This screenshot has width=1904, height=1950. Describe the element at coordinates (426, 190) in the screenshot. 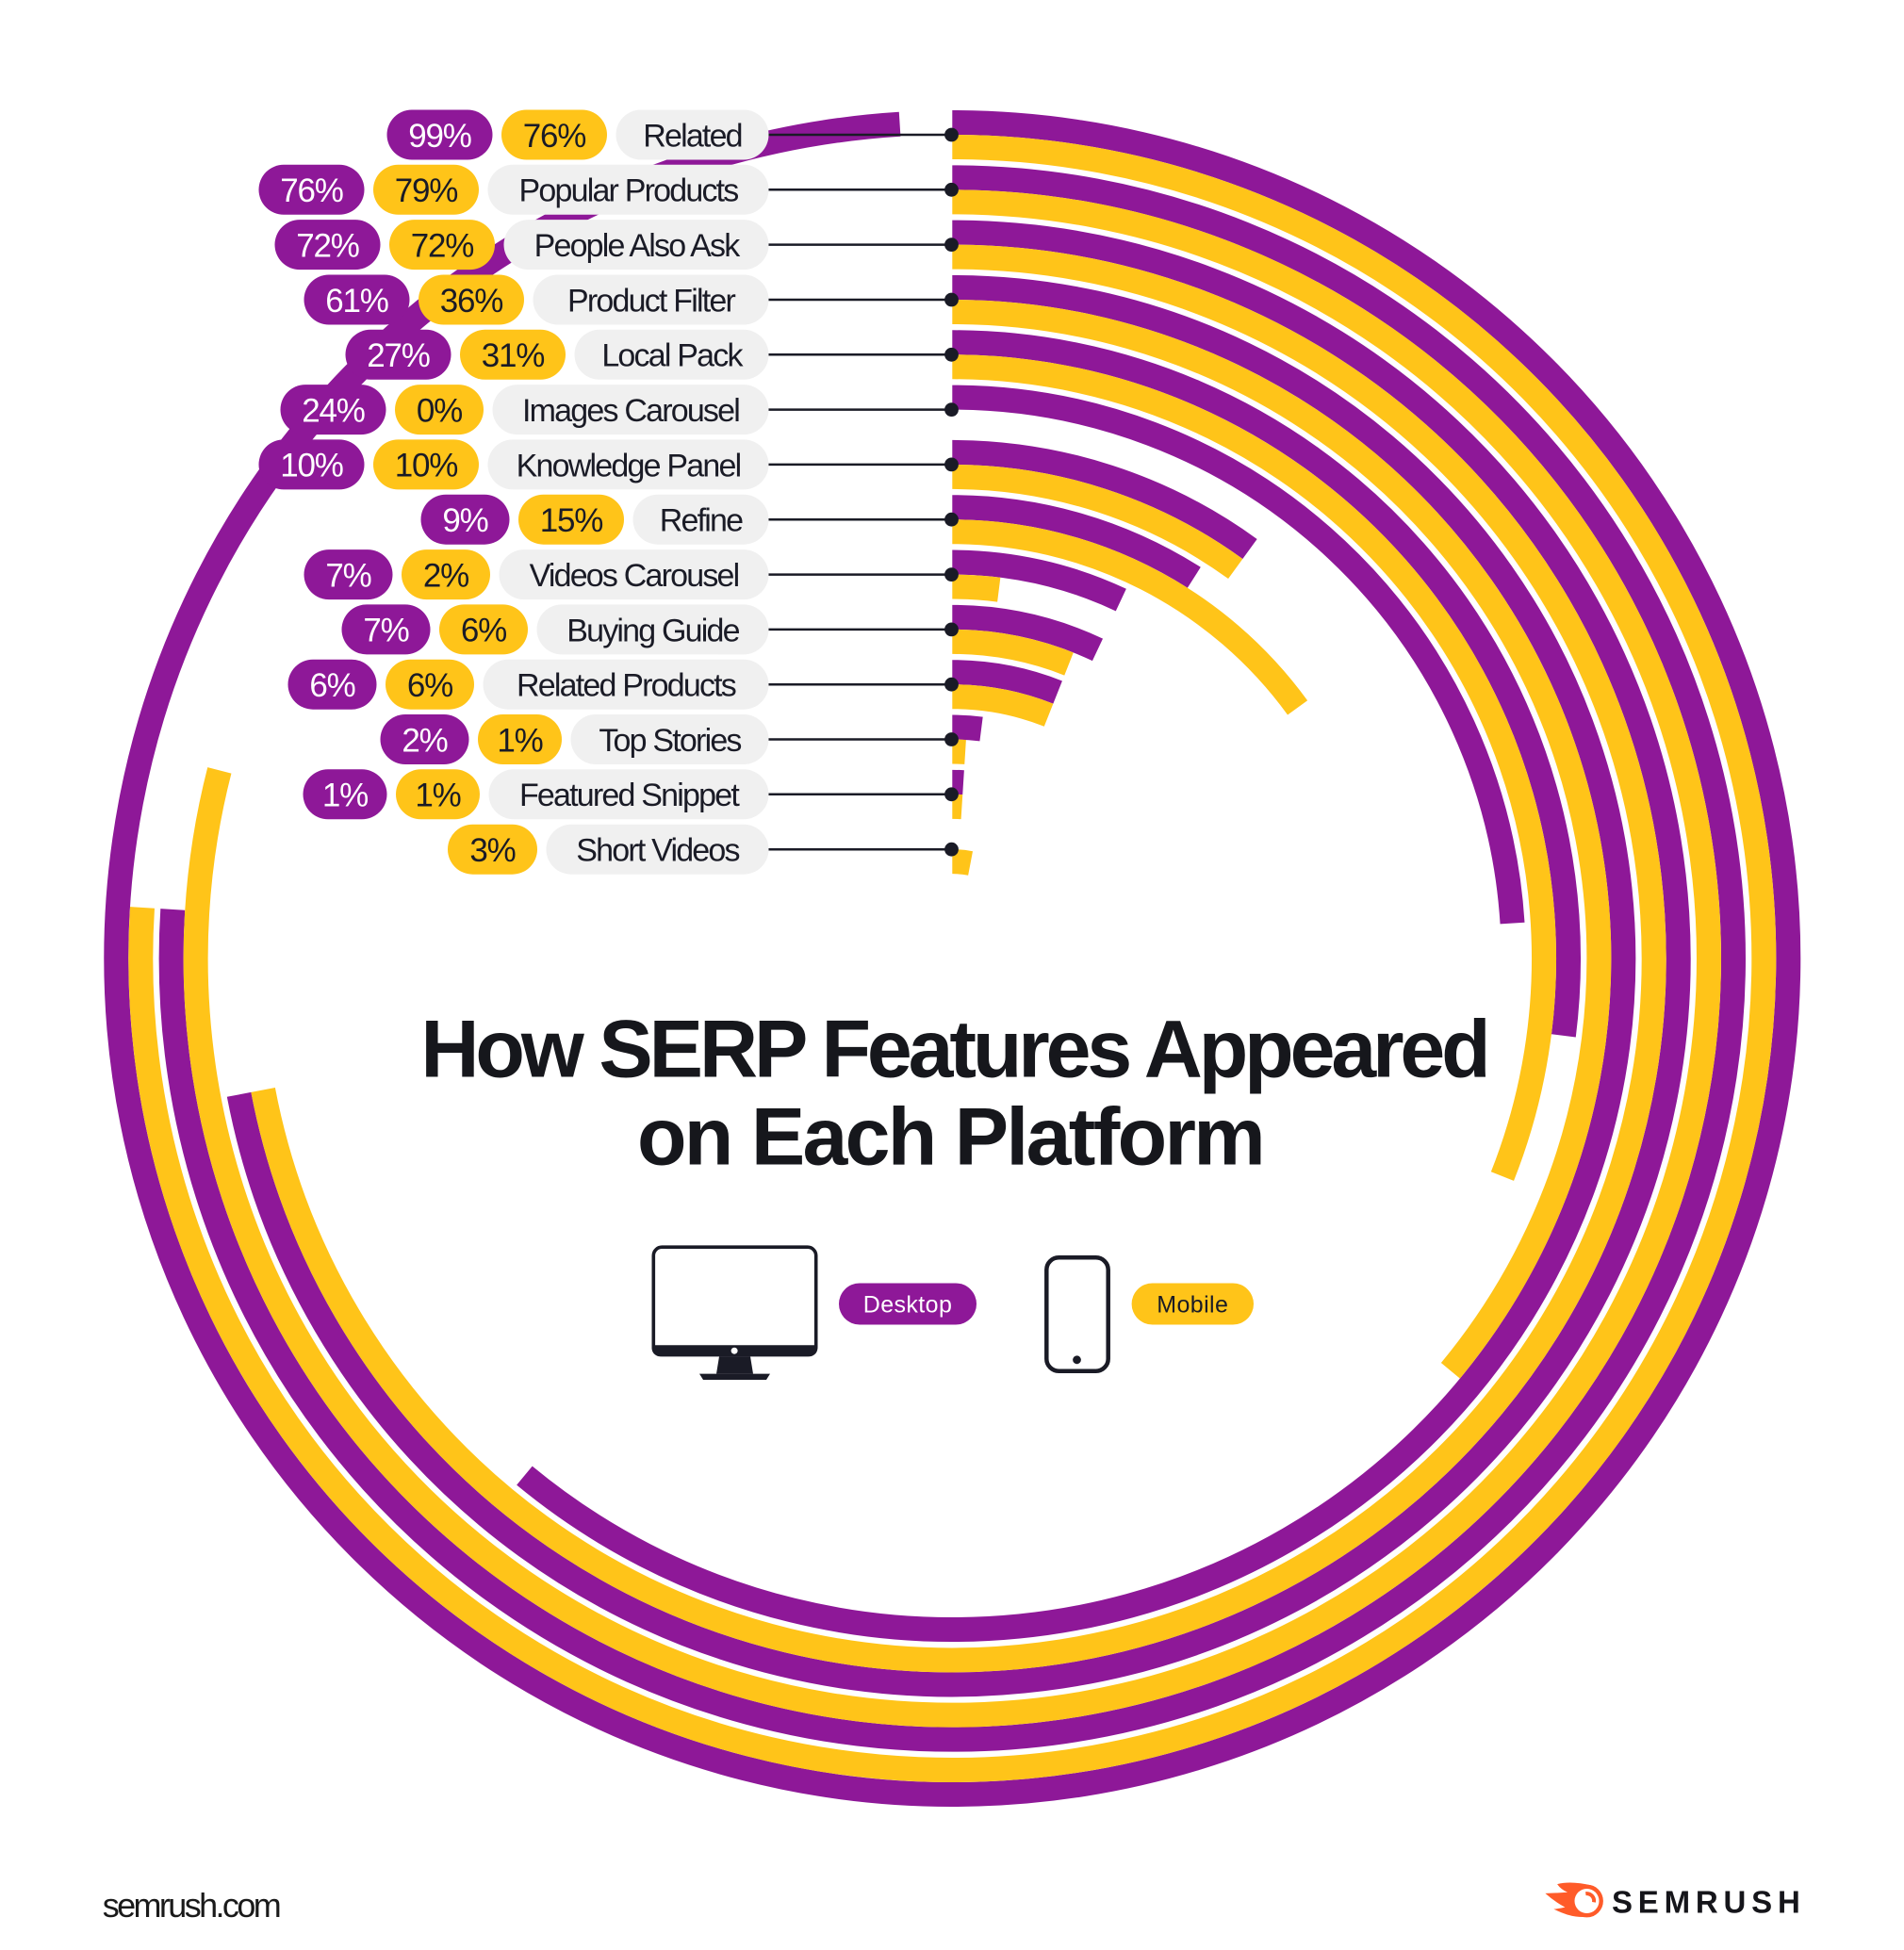

I see `svg-text: 79%` at that location.